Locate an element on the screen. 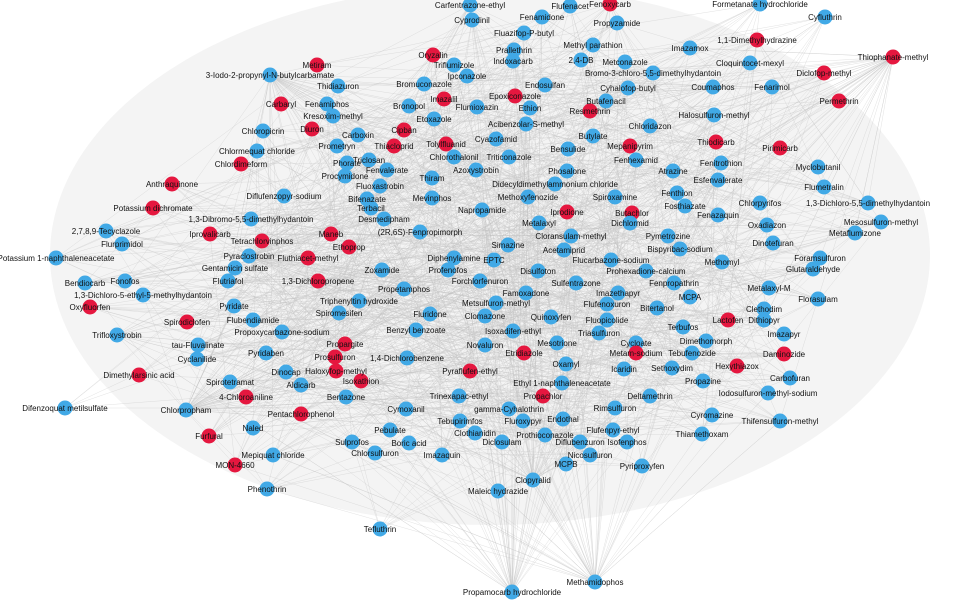 The width and height of the screenshot is (973, 600). node-label: Fenamiphos is located at coordinates (327, 104).